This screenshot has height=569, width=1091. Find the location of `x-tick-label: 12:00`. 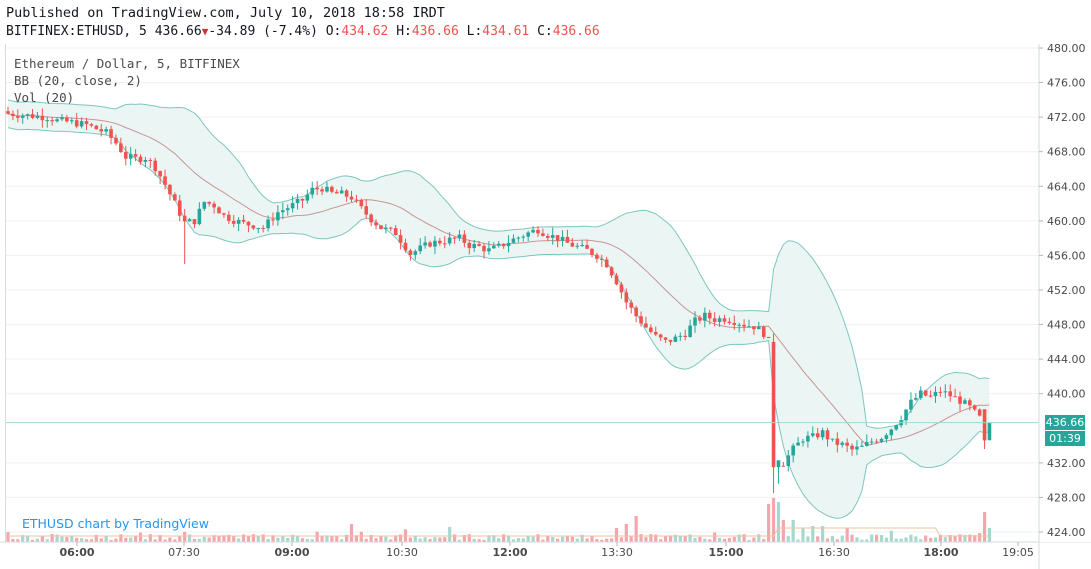

x-tick-label: 12:00 is located at coordinates (509, 552).